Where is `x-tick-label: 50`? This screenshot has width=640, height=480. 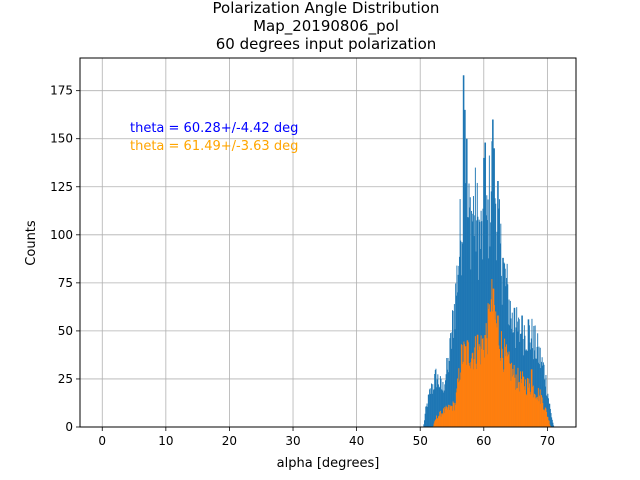 x-tick-label: 50 is located at coordinates (420, 441).